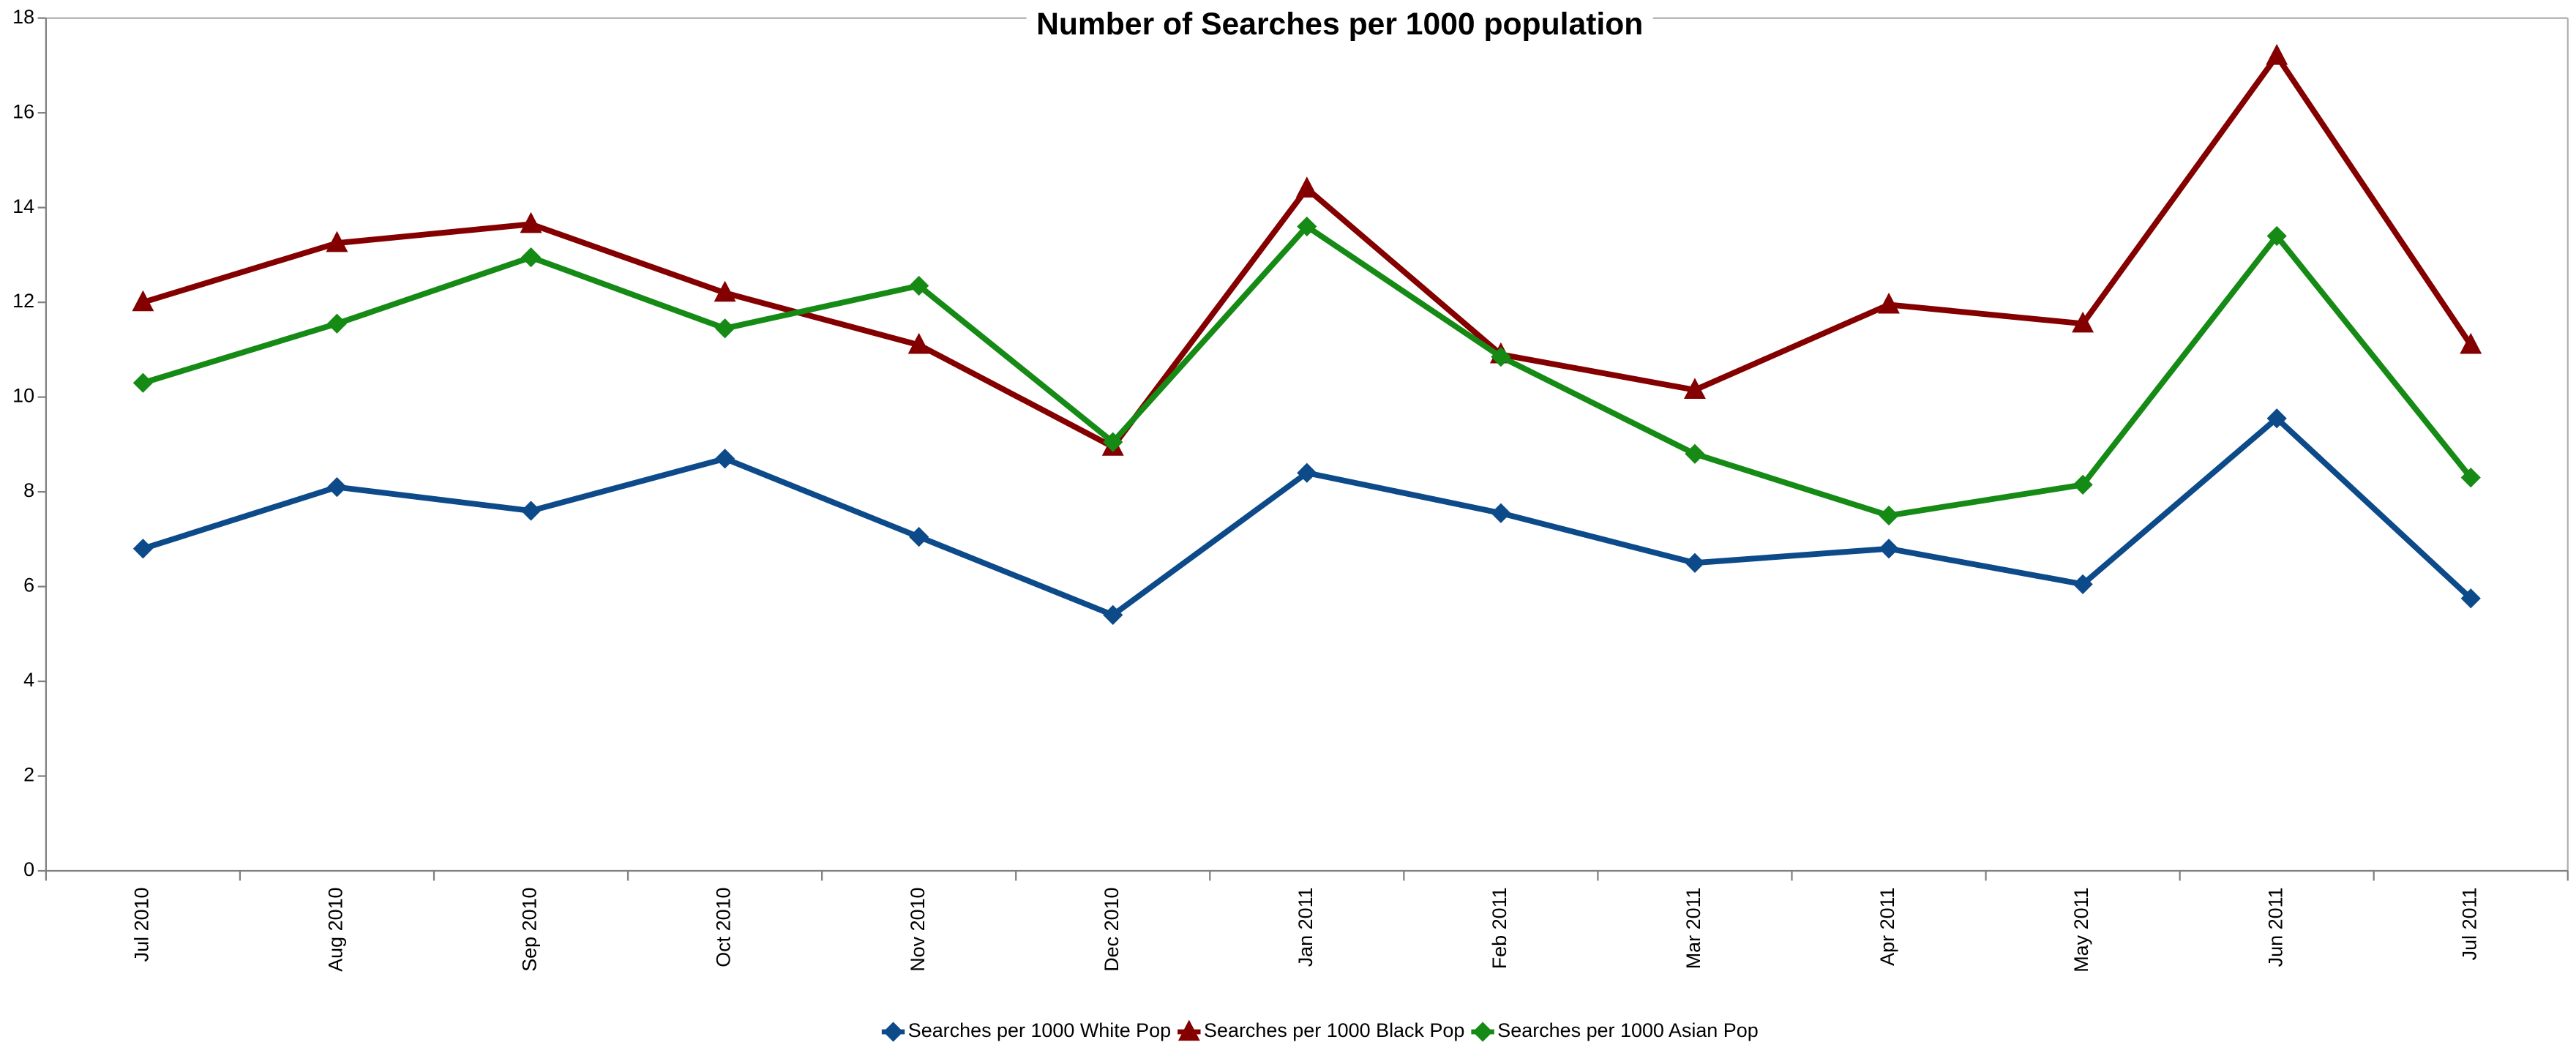 The image size is (2576, 1045). I want to click on y-tick-label: 14, so click(23, 206).